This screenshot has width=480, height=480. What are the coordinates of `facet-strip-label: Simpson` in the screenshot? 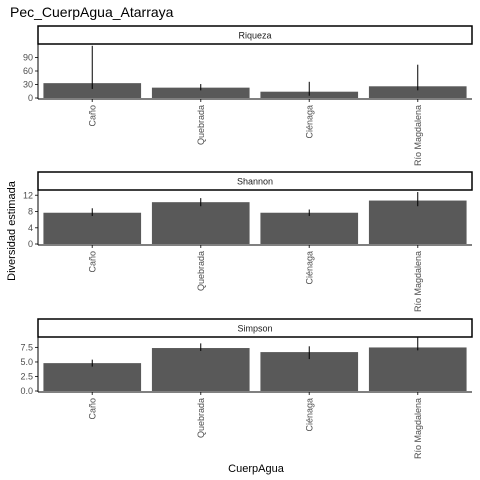 It's located at (254, 329).